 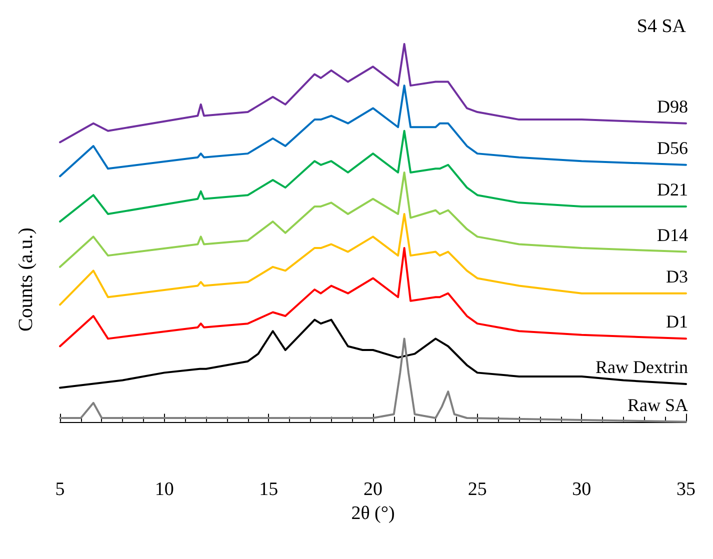 I want to click on x-tick-label: 30, so click(x=582, y=489).